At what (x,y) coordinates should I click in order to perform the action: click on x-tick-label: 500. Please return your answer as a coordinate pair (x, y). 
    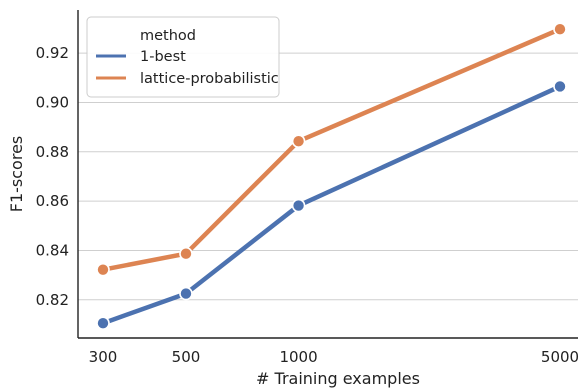
    Looking at the image, I should click on (186, 357).